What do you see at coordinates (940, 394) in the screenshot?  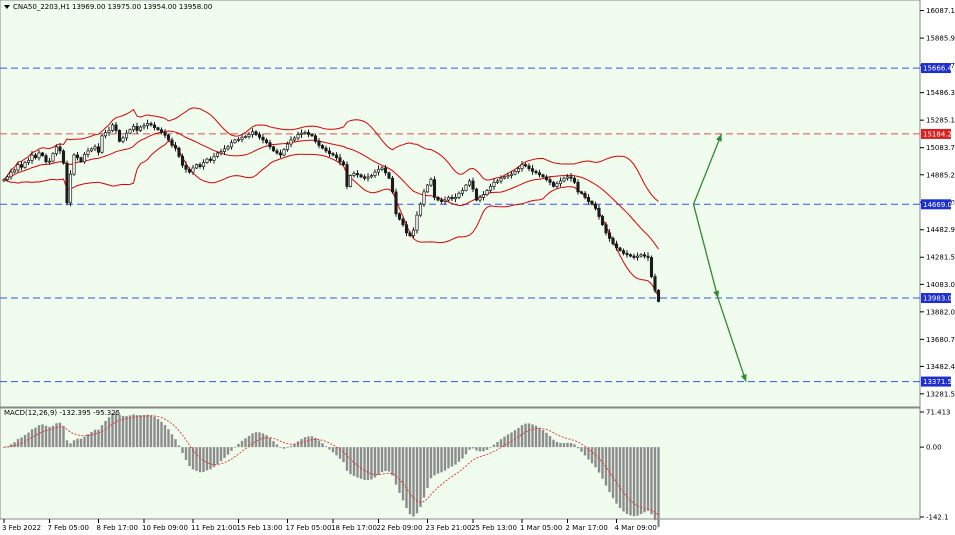 I see `price-tick-label: 13281.55` at bounding box center [940, 394].